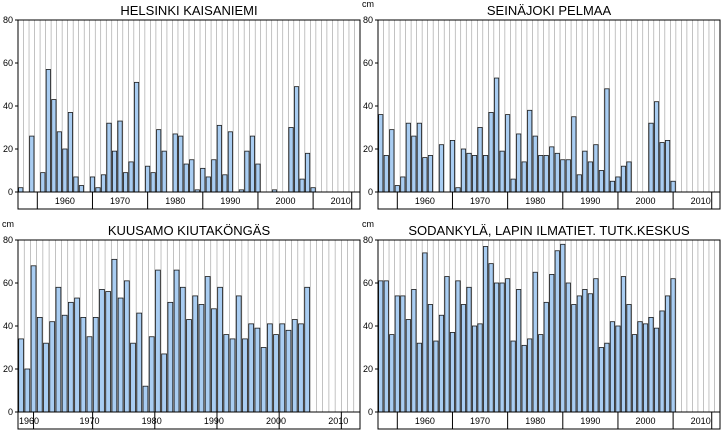  What do you see at coordinates (646, 201) in the screenshot?
I see `decade-label-2000: 2000` at bounding box center [646, 201].